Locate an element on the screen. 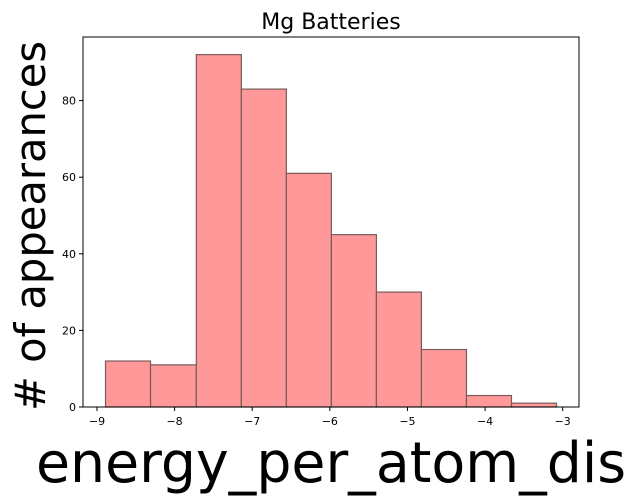  x-tick-label: −3 is located at coordinates (563, 421).